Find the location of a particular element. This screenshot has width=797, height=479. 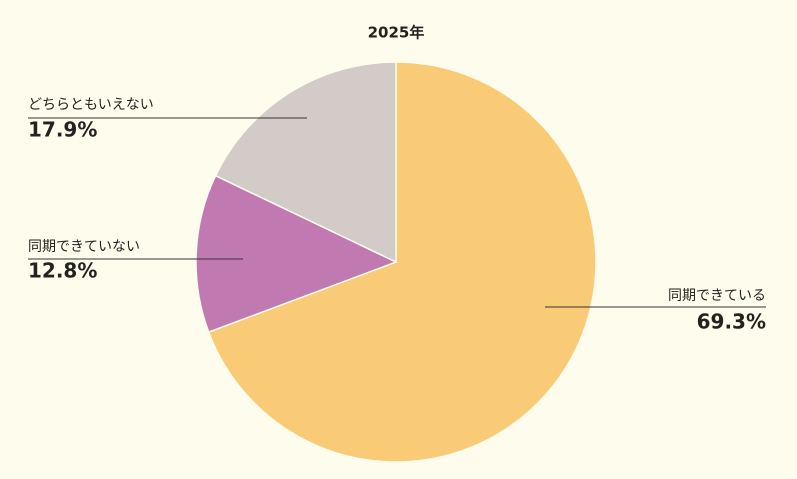

chart-title: 2025年 is located at coordinates (396, 33).